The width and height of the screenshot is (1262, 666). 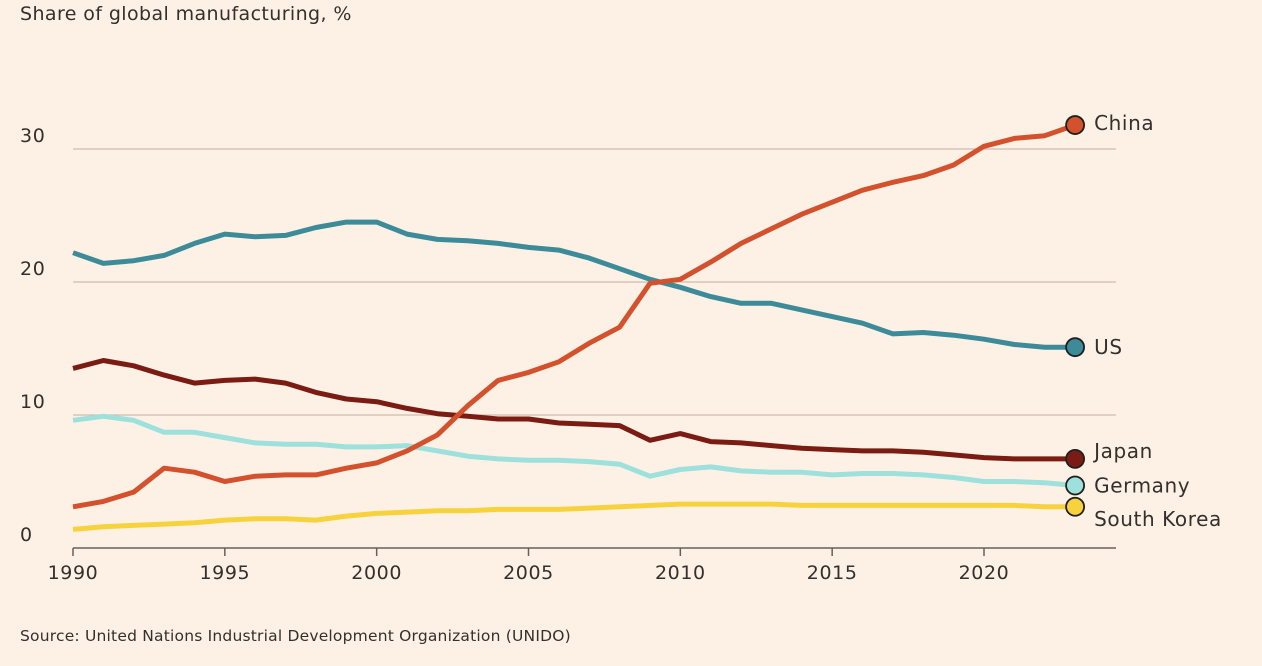 I want to click on x-tick-label-1995: 1995, so click(x=224, y=573).